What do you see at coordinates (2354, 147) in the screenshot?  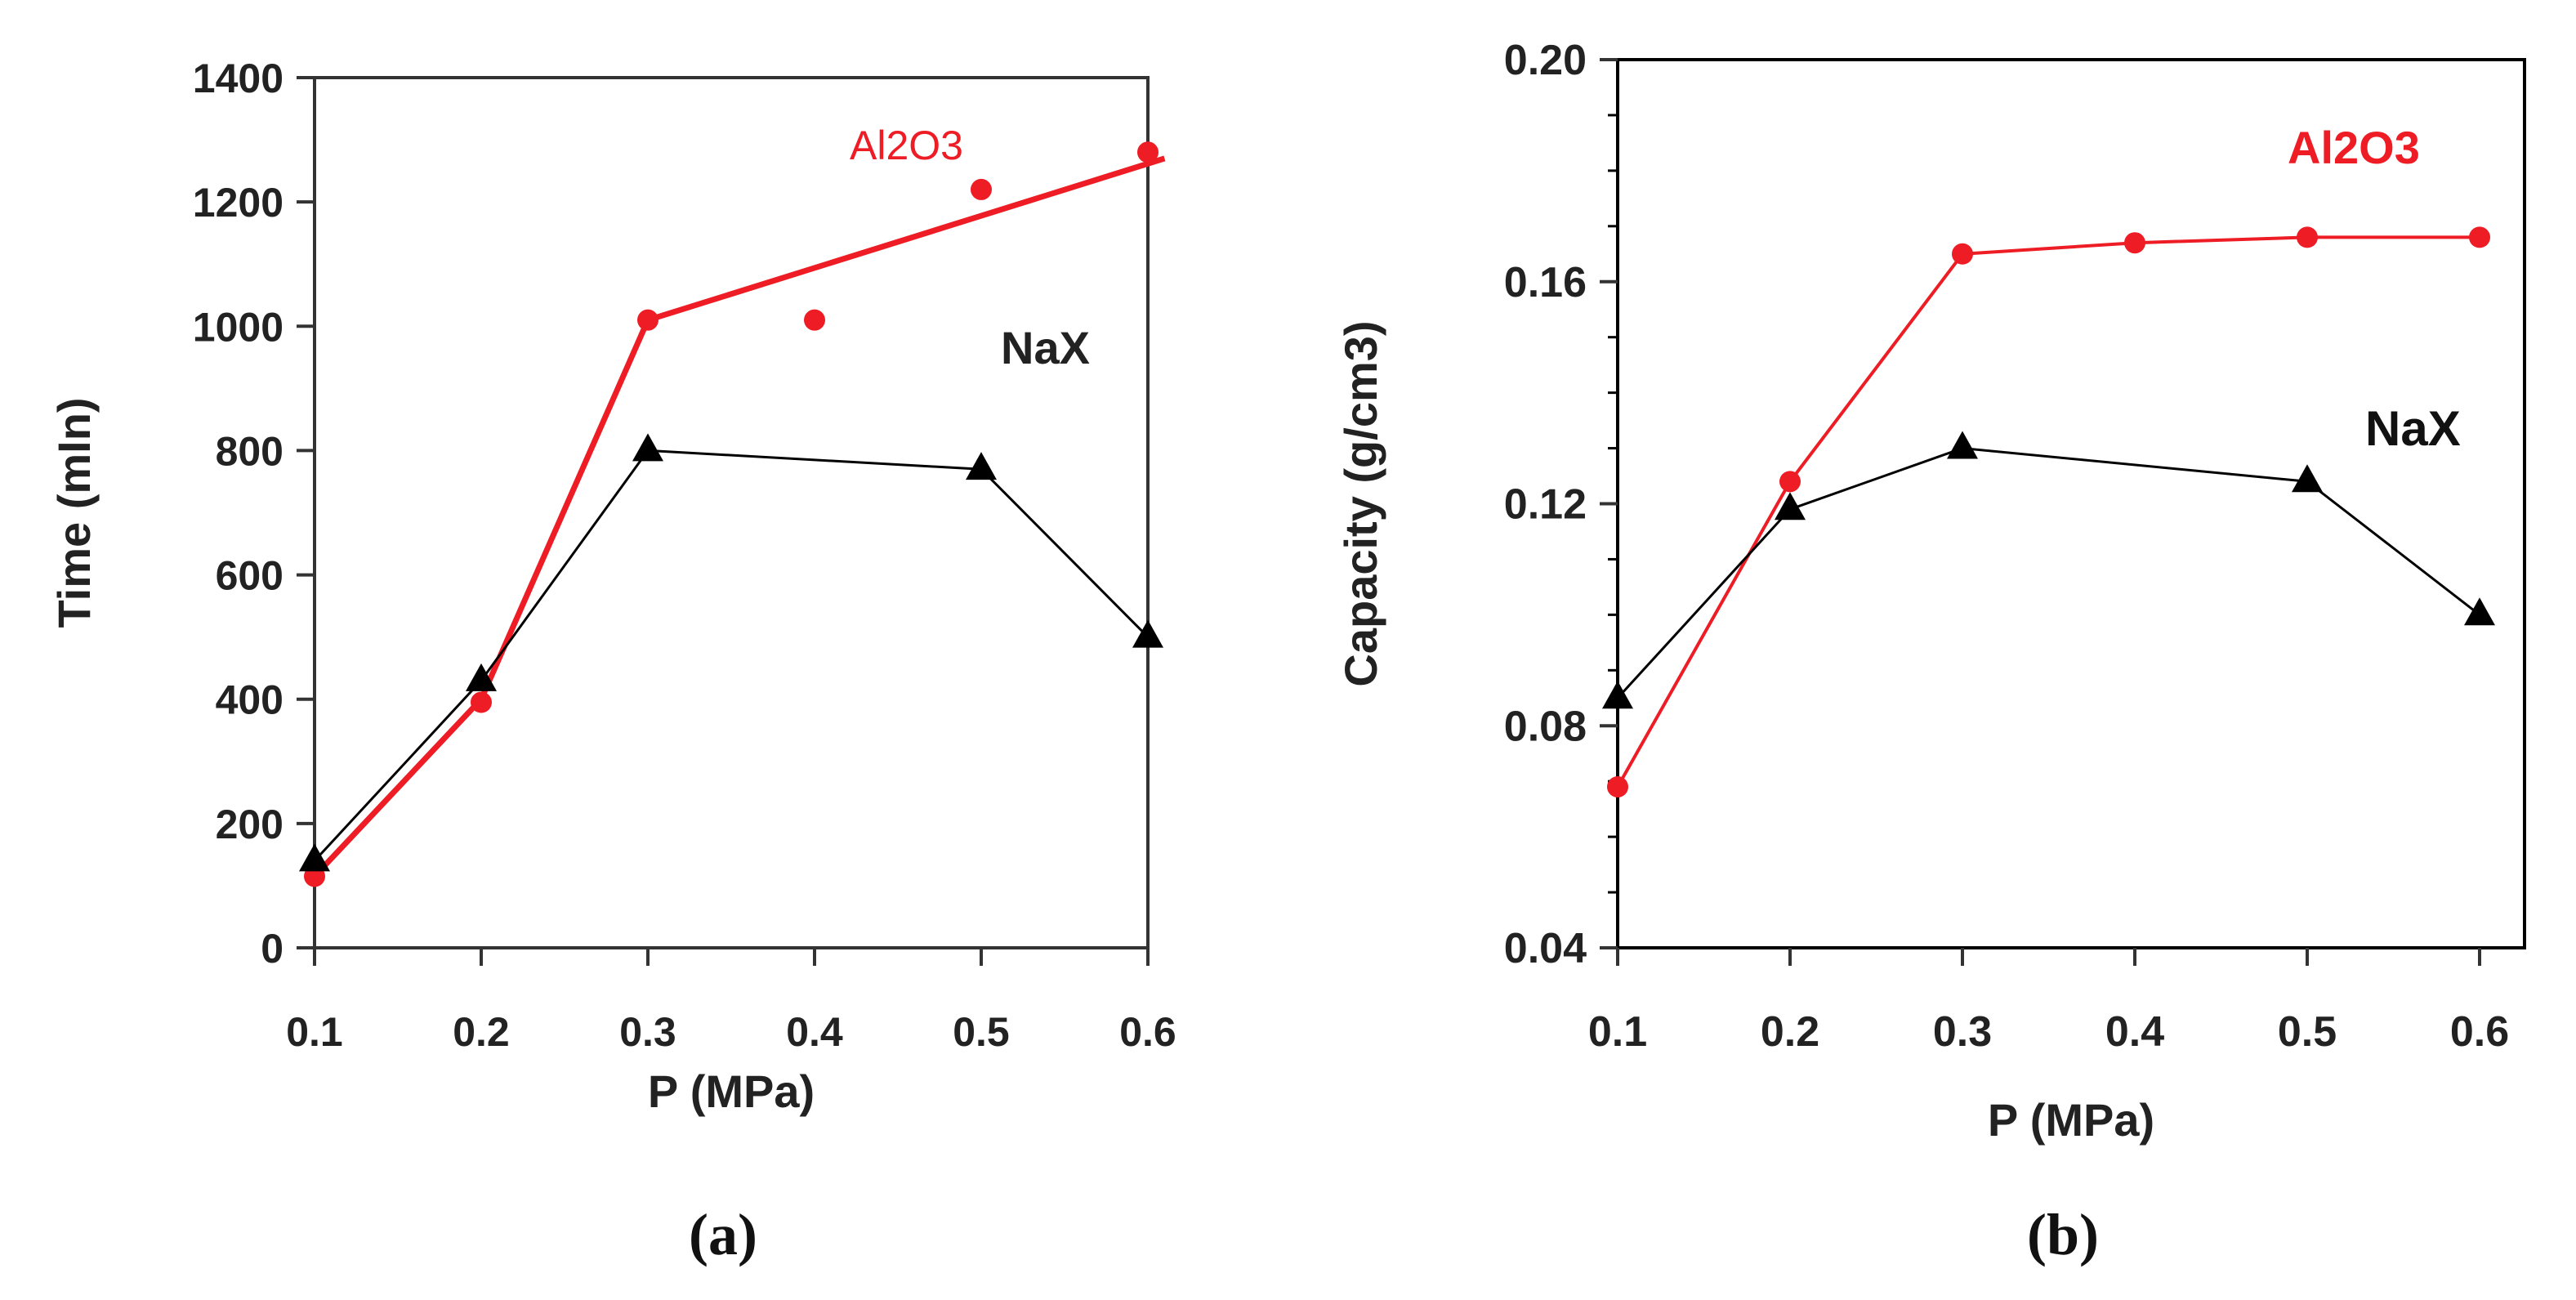 I see `panel-b-al2o3-annotation: Al2O3` at bounding box center [2354, 147].